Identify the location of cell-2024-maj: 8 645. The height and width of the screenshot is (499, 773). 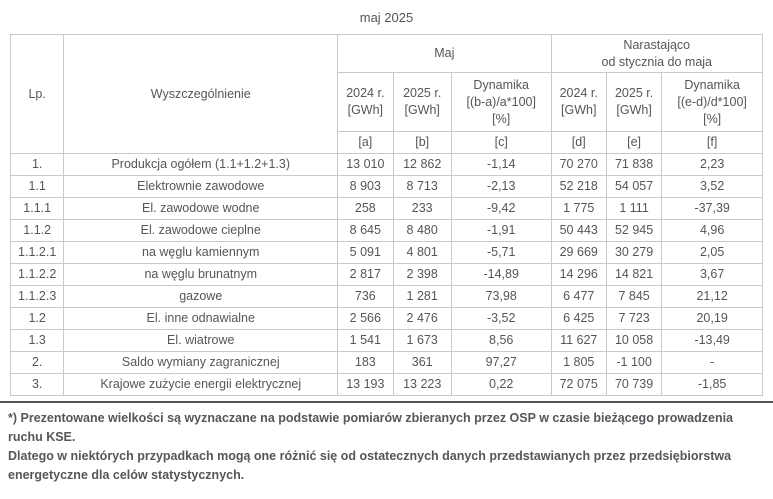
(365, 230).